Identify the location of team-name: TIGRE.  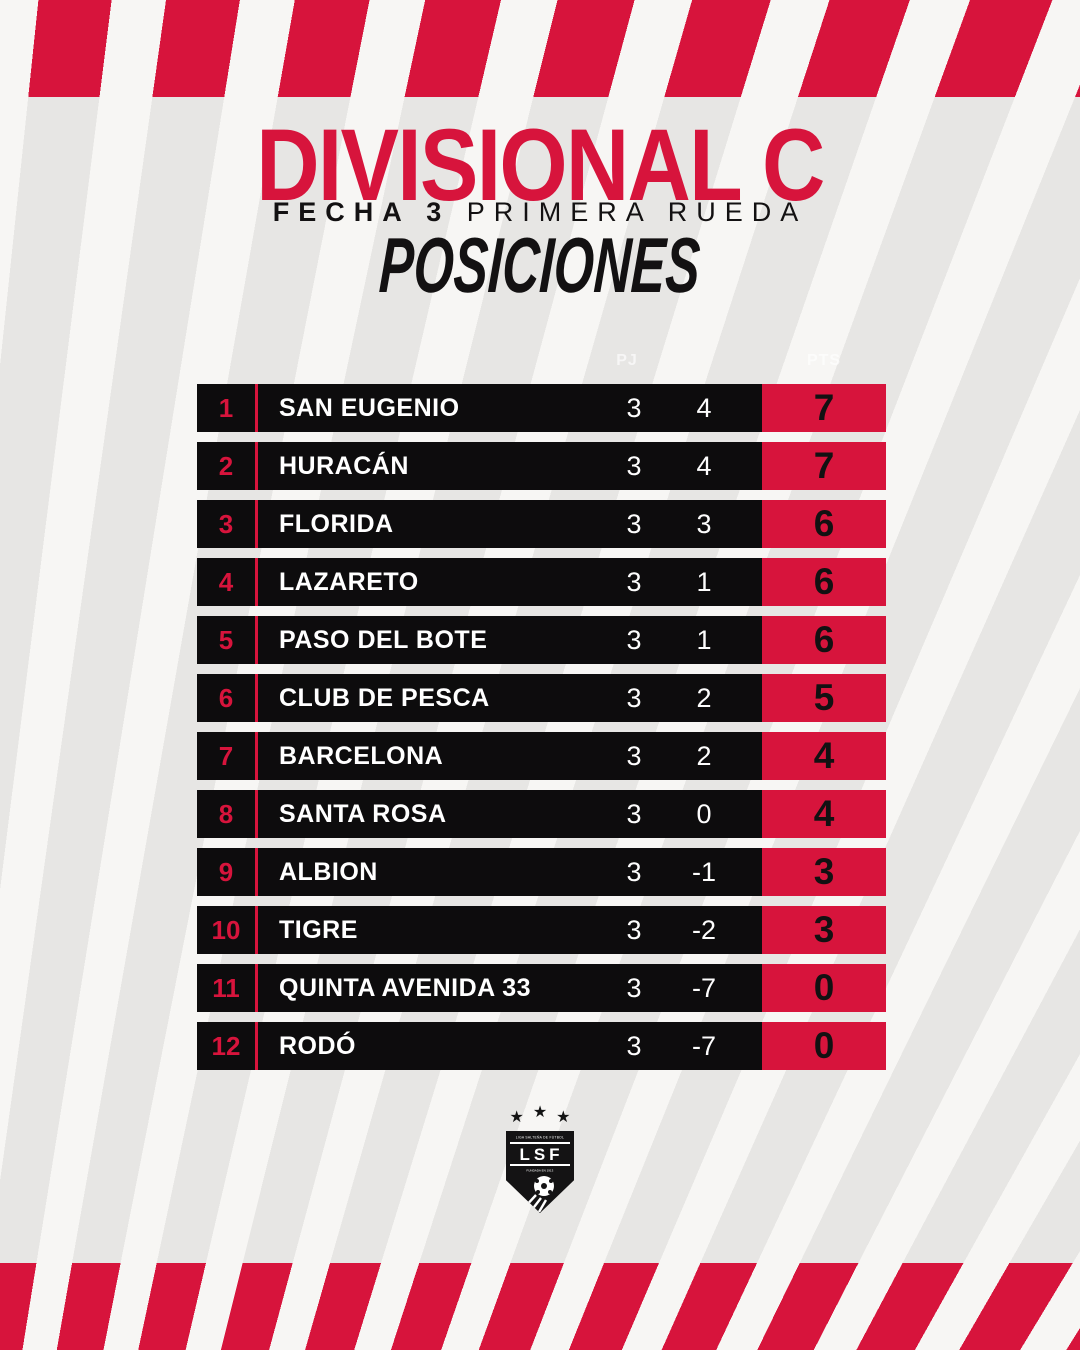
(318, 929).